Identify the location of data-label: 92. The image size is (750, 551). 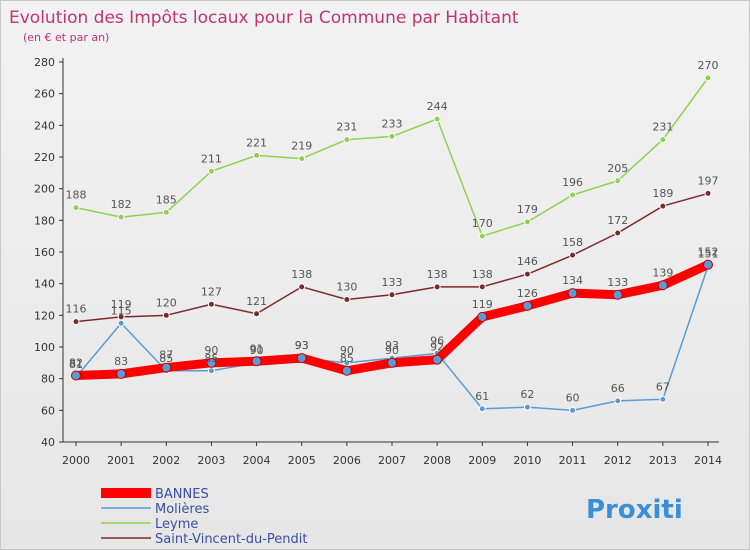
(437, 347).